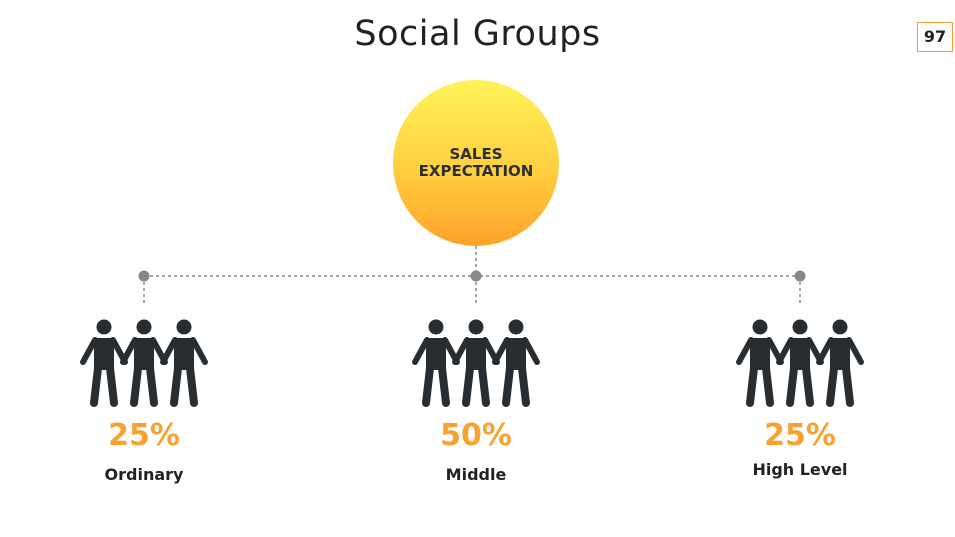 The height and width of the screenshot is (537, 955). What do you see at coordinates (800, 469) in the screenshot?
I see `group-label: High Level` at bounding box center [800, 469].